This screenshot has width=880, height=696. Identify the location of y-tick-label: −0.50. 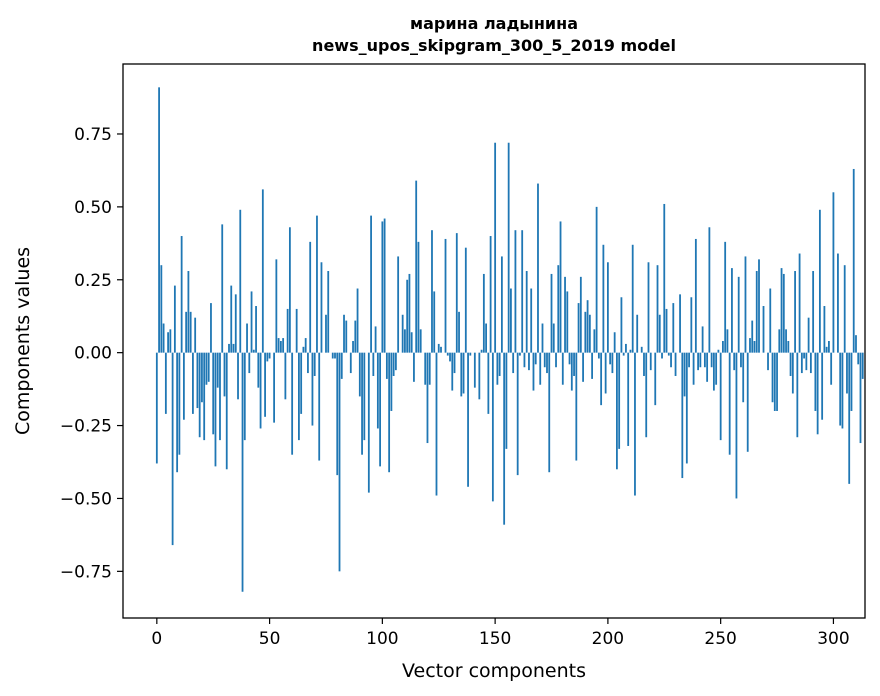
(86, 499).